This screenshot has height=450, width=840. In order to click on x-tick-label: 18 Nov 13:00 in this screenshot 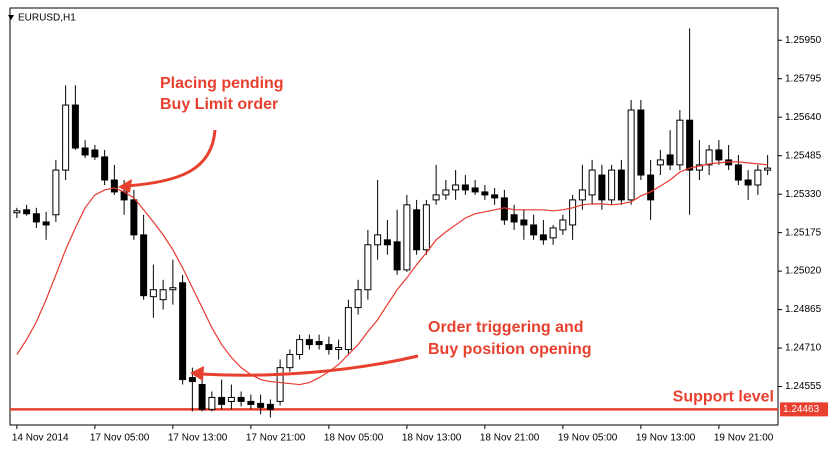, I will do `click(432, 438)`.